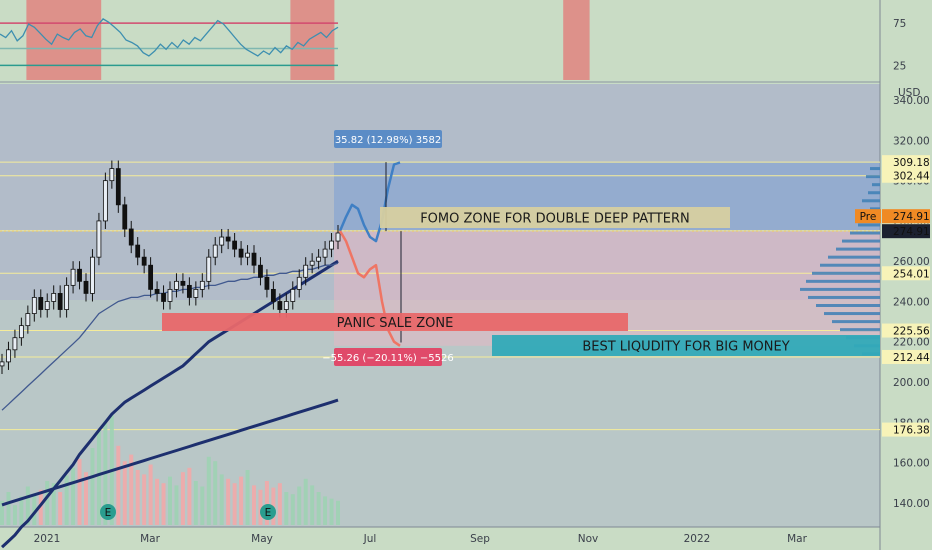  Describe the element at coordinates (440, 40) in the screenshot. I see `oscillator-panel` at that location.